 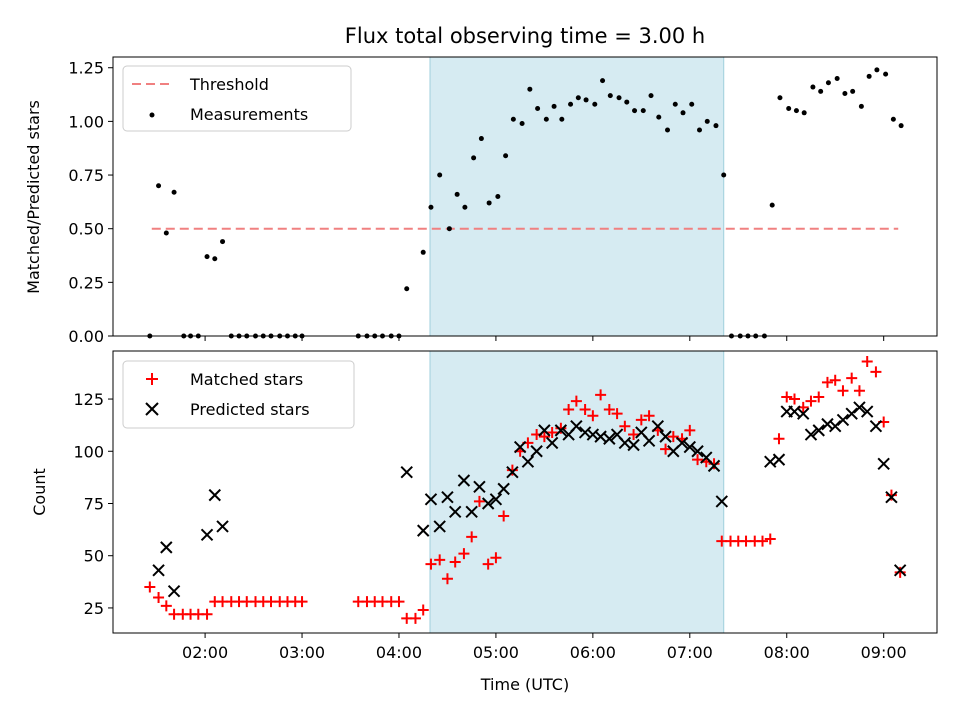 What do you see at coordinates (787, 652) in the screenshot?
I see `x-tick-label: 08:00` at bounding box center [787, 652].